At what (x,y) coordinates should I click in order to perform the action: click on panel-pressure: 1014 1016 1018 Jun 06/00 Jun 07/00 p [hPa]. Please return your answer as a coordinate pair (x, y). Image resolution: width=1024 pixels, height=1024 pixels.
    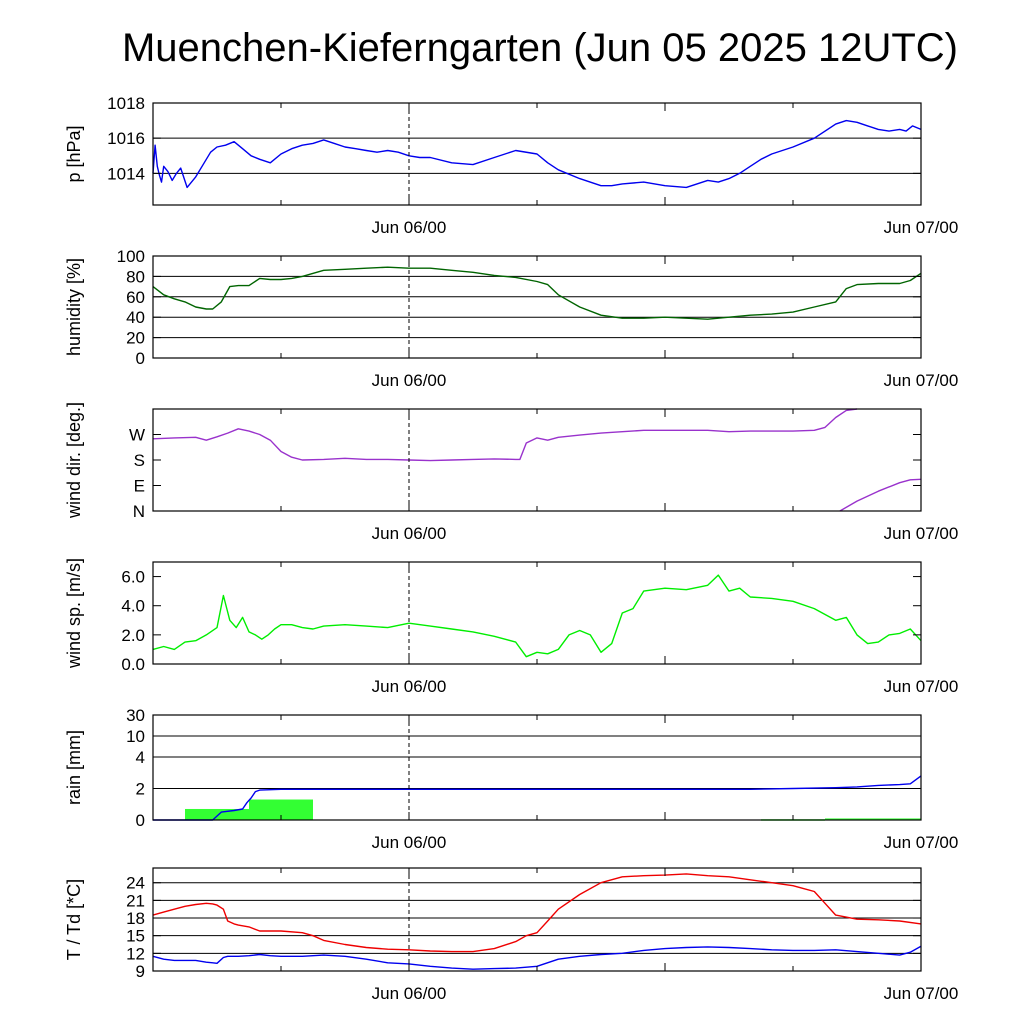
    Looking at the image, I should click on (511, 165).